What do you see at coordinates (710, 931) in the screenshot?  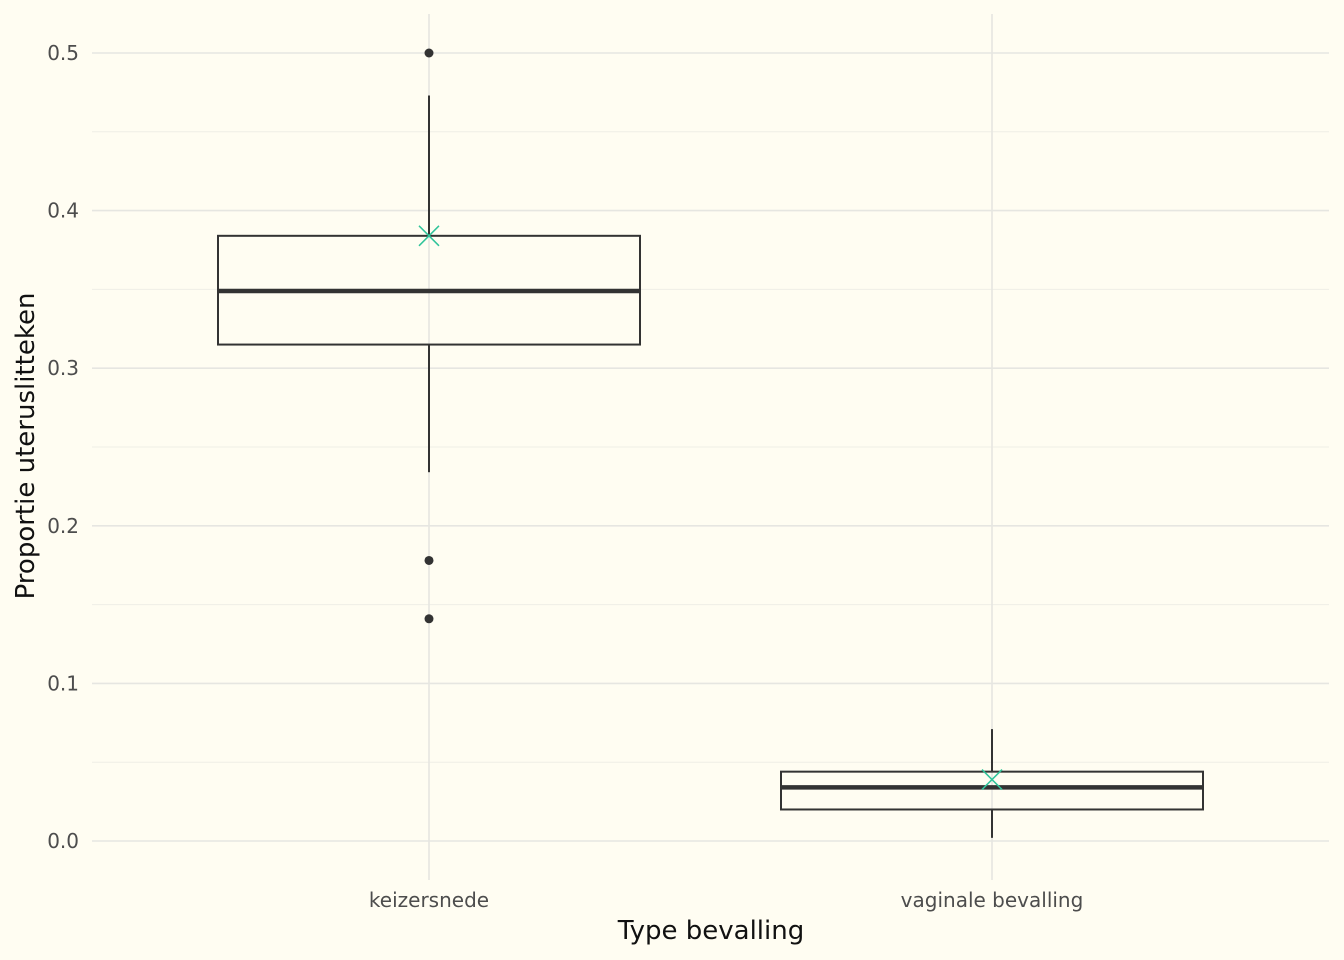 I see `x-axis-title: Type bevalling` at bounding box center [710, 931].